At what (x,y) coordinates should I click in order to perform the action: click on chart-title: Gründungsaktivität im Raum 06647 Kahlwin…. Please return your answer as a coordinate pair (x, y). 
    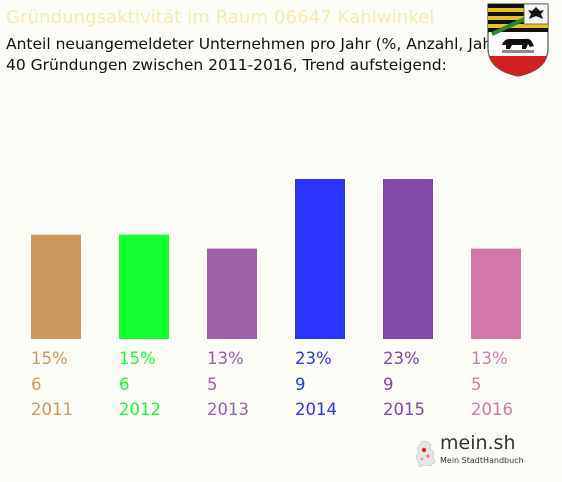
    Looking at the image, I should click on (220, 17).